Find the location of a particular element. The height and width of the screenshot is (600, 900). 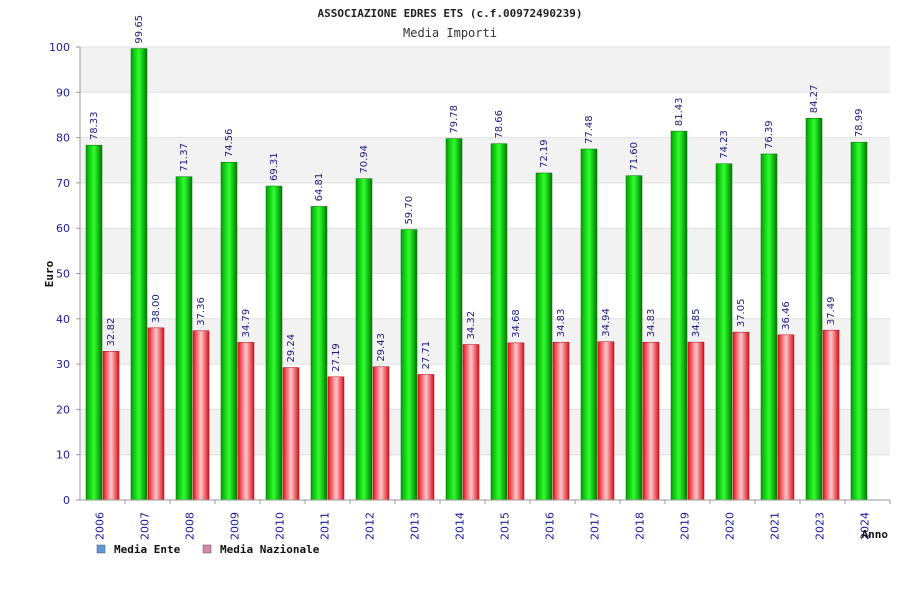

data-label: 34.94 is located at coordinates (606, 322).